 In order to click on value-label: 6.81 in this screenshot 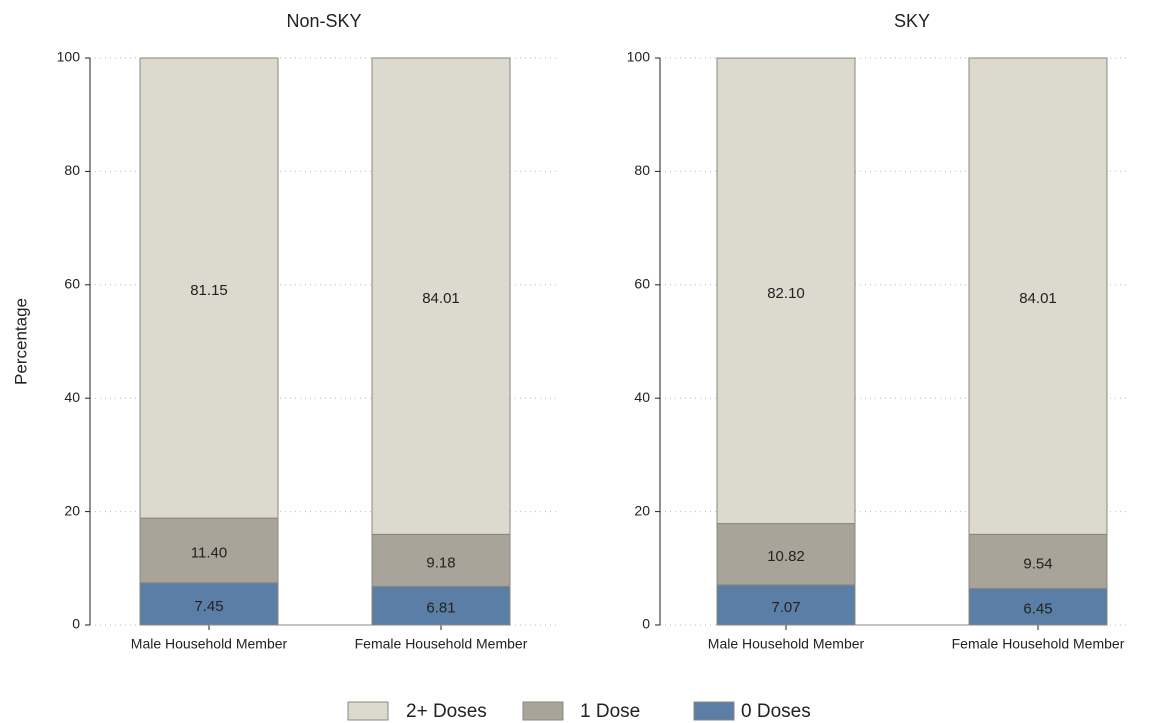, I will do `click(440, 608)`.